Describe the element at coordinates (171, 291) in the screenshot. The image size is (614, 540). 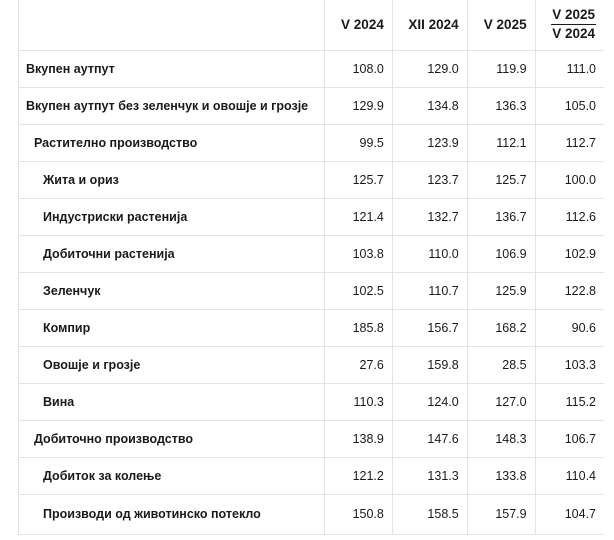
I see `row-label: Зеленчук` at that location.